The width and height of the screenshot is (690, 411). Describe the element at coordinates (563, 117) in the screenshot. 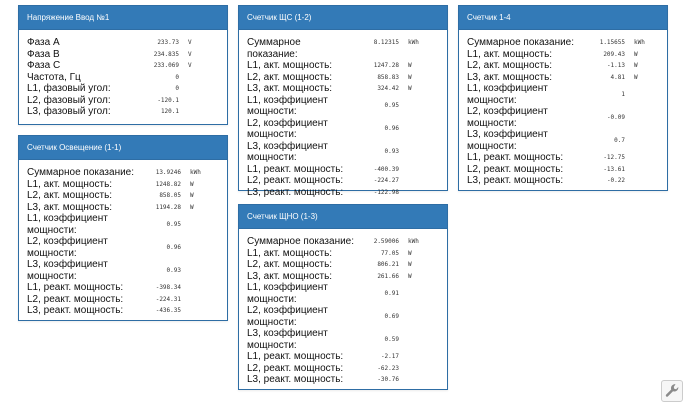

I see `row-l2-pf: L2, коэффициент мощности: -0.09` at that location.